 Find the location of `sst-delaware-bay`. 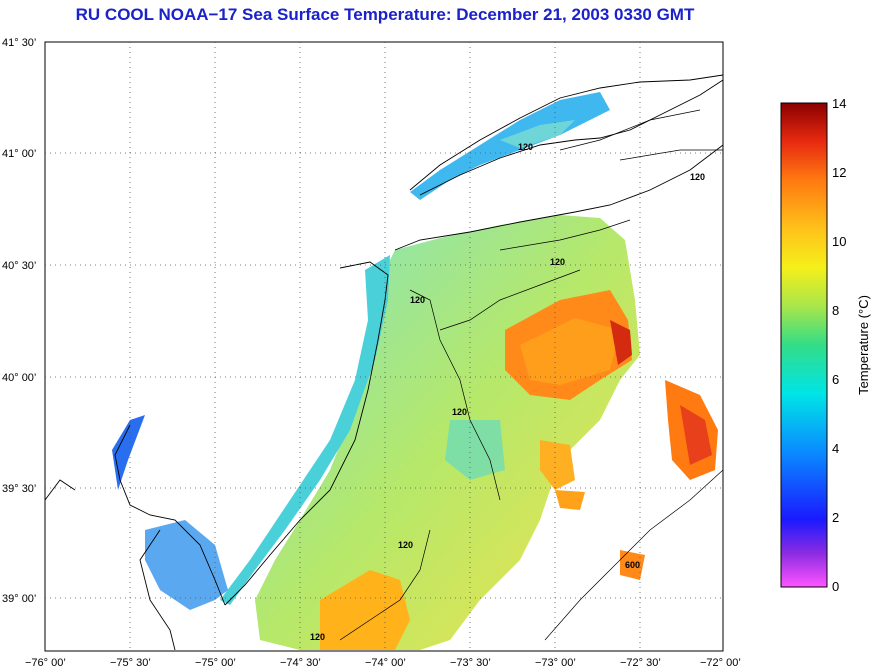

sst-delaware-bay is located at coordinates (186, 565).